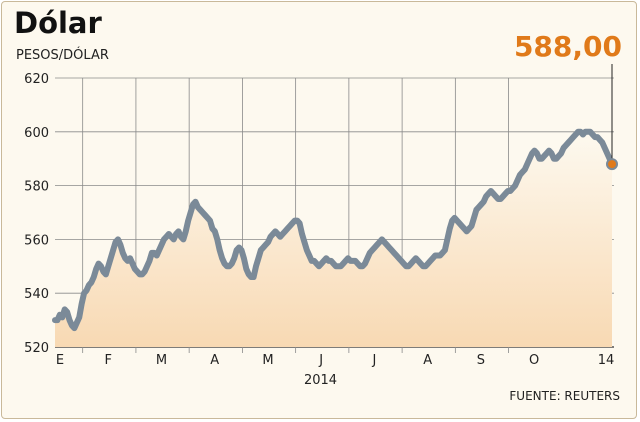 This screenshot has height=422, width=640. Describe the element at coordinates (36, 348) in the screenshot. I see `y-tick-label: 520` at that location.